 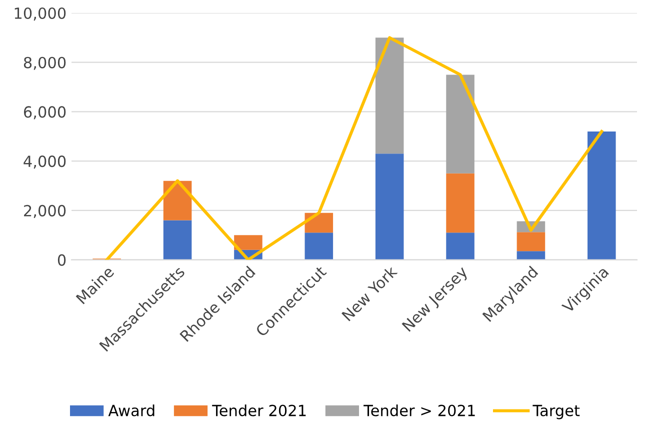 I want to click on legend-label: Award, so click(x=131, y=410).